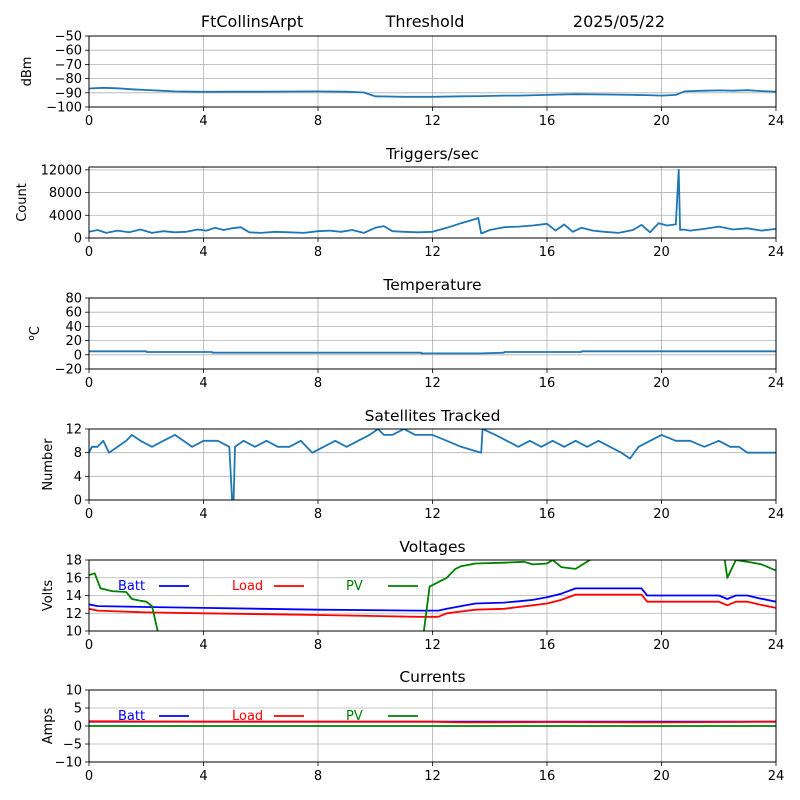  I want to click on y-tick-label: −80, so click(68, 79).